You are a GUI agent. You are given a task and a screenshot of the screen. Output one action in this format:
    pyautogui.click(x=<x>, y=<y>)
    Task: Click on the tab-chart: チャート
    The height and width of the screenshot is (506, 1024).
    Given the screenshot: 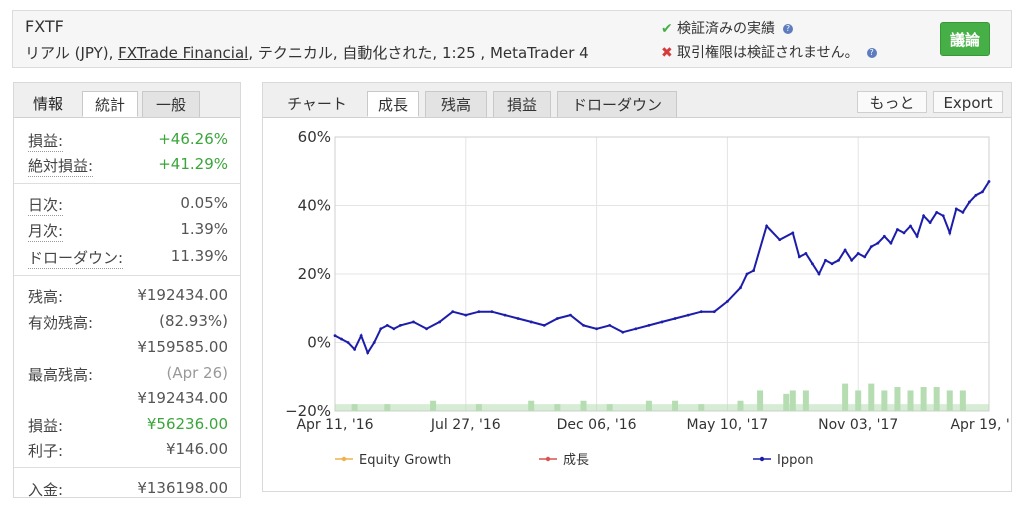 What is the action you would take?
    pyautogui.click(x=317, y=104)
    